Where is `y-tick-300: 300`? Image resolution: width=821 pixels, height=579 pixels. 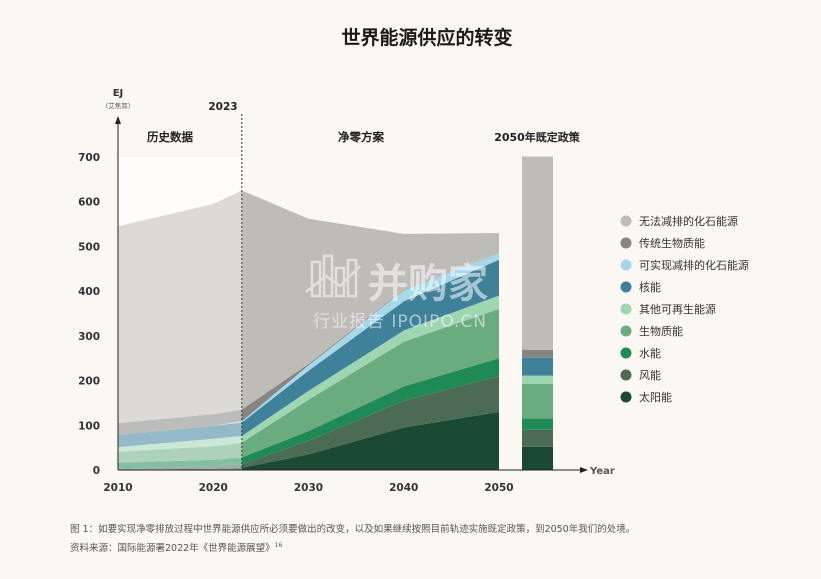
y-tick-300: 300 is located at coordinates (89, 337).